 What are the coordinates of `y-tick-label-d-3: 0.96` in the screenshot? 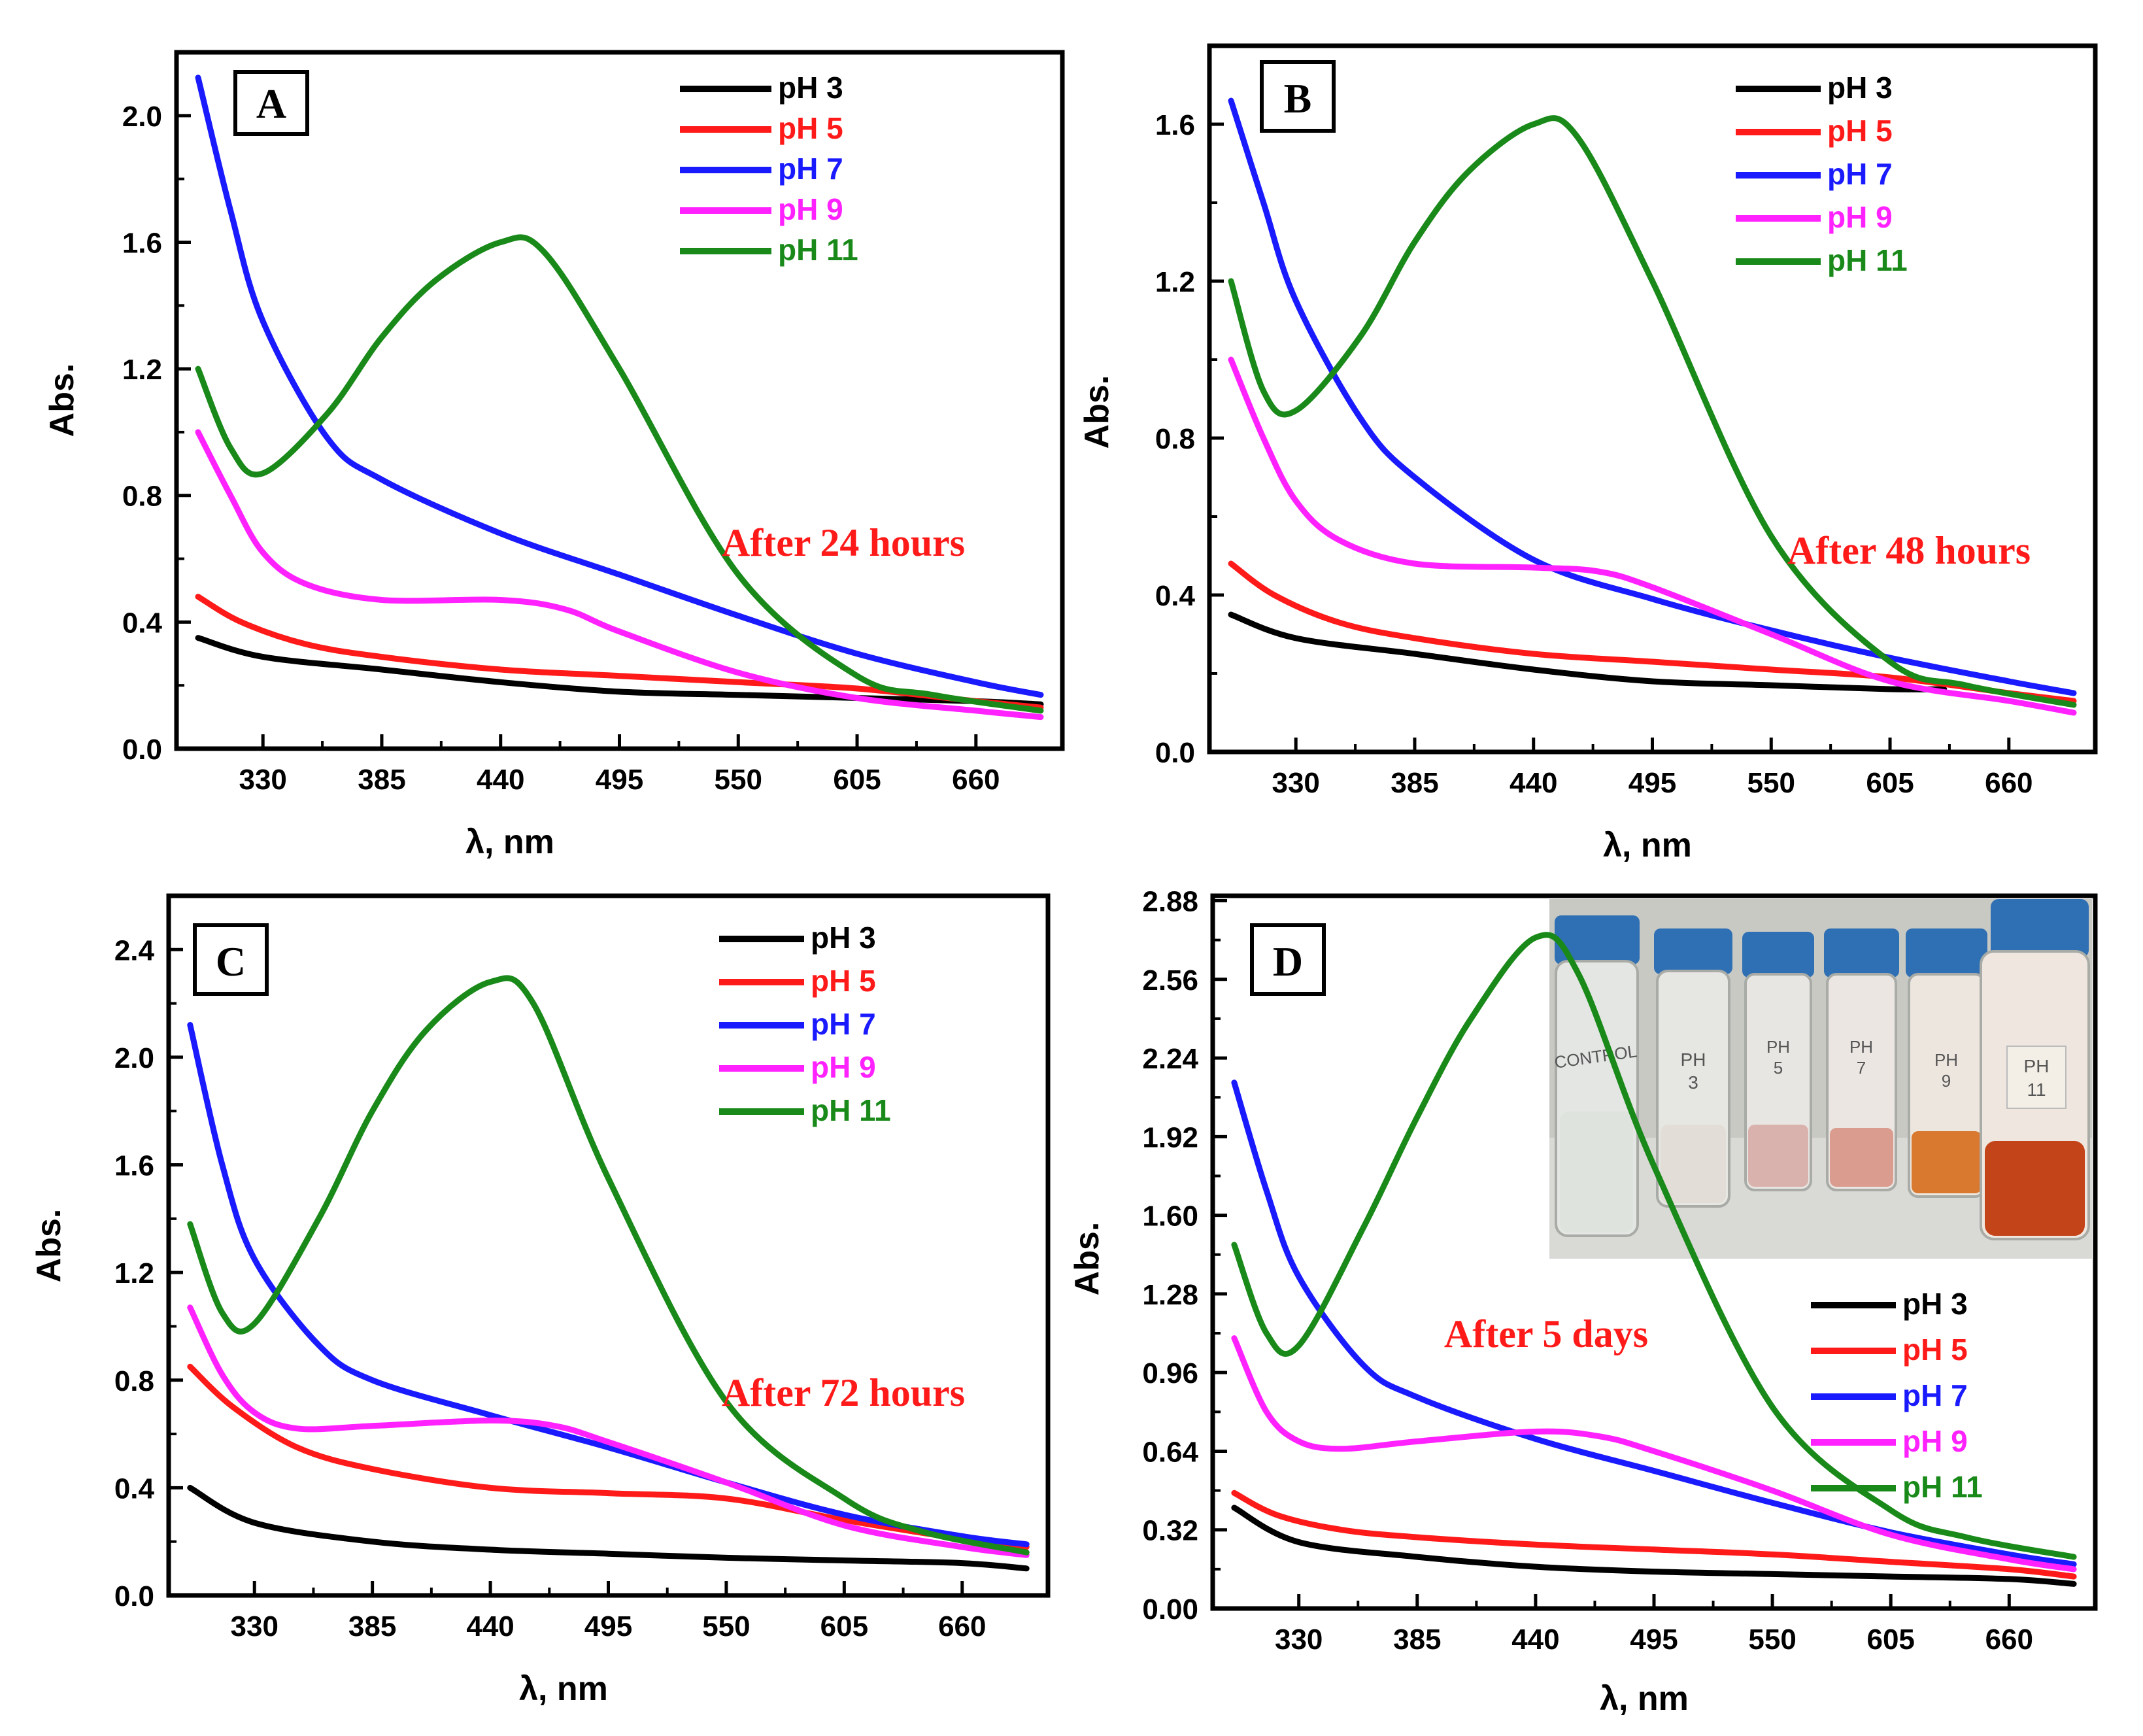 It's located at (1170, 1373).